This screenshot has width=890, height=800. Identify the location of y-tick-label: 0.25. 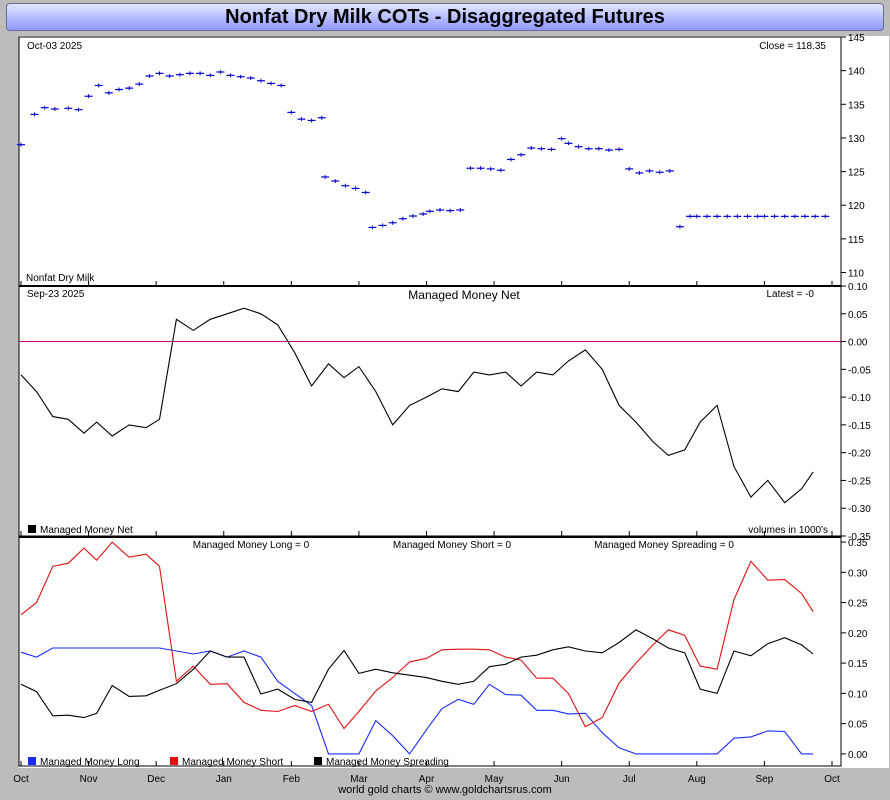
(858, 604).